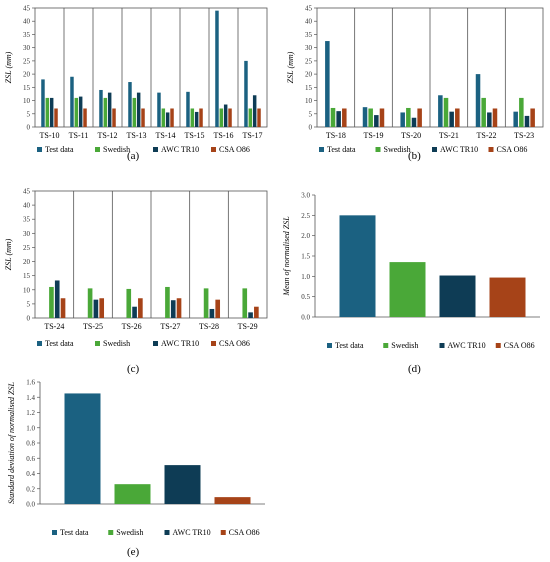 Image resolution: width=550 pixels, height=562 pixels. I want to click on bar-test-data, so click(82, 448).